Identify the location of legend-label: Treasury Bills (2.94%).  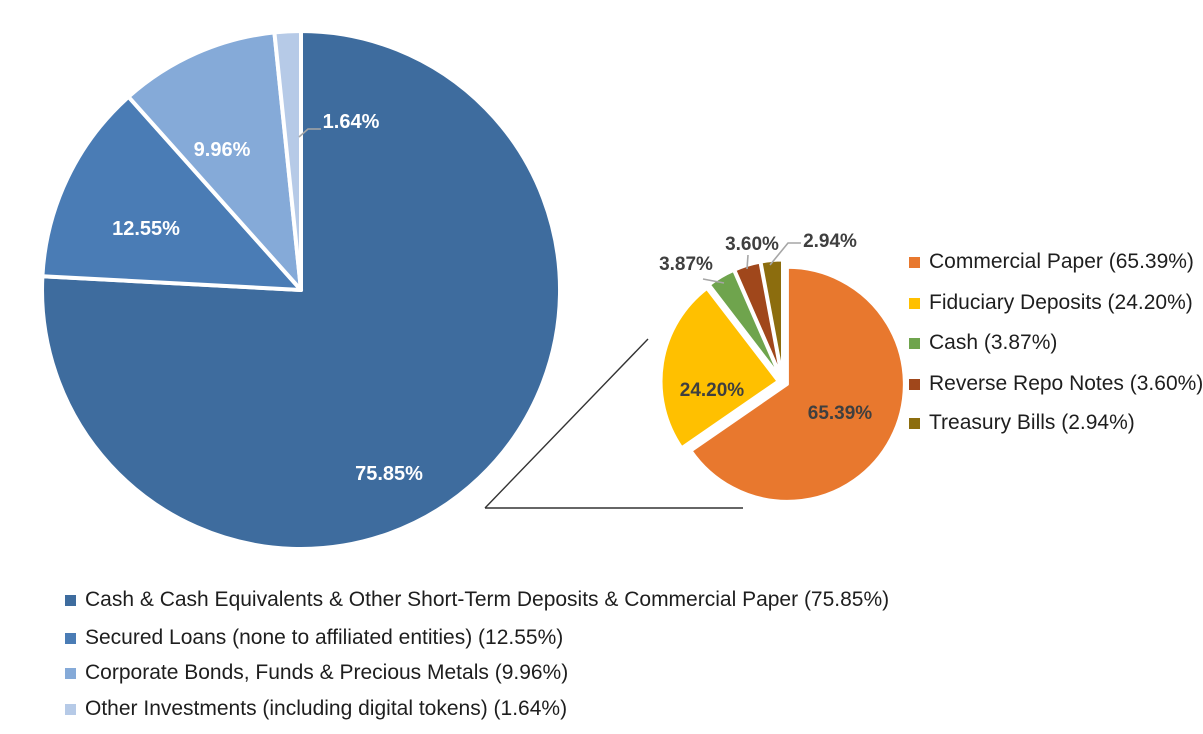
(1032, 422).